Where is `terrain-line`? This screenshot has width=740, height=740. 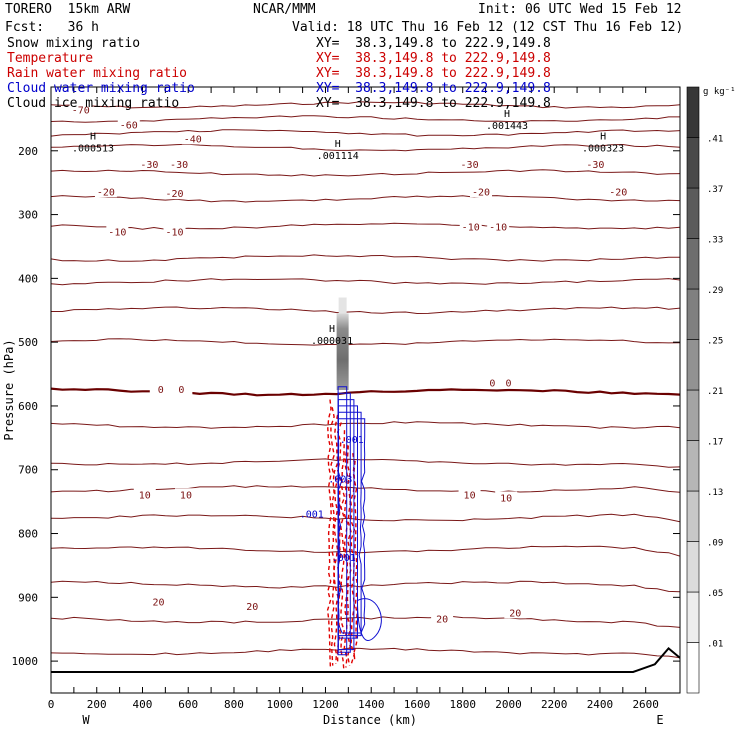 terrain-line is located at coordinates (365, 659).